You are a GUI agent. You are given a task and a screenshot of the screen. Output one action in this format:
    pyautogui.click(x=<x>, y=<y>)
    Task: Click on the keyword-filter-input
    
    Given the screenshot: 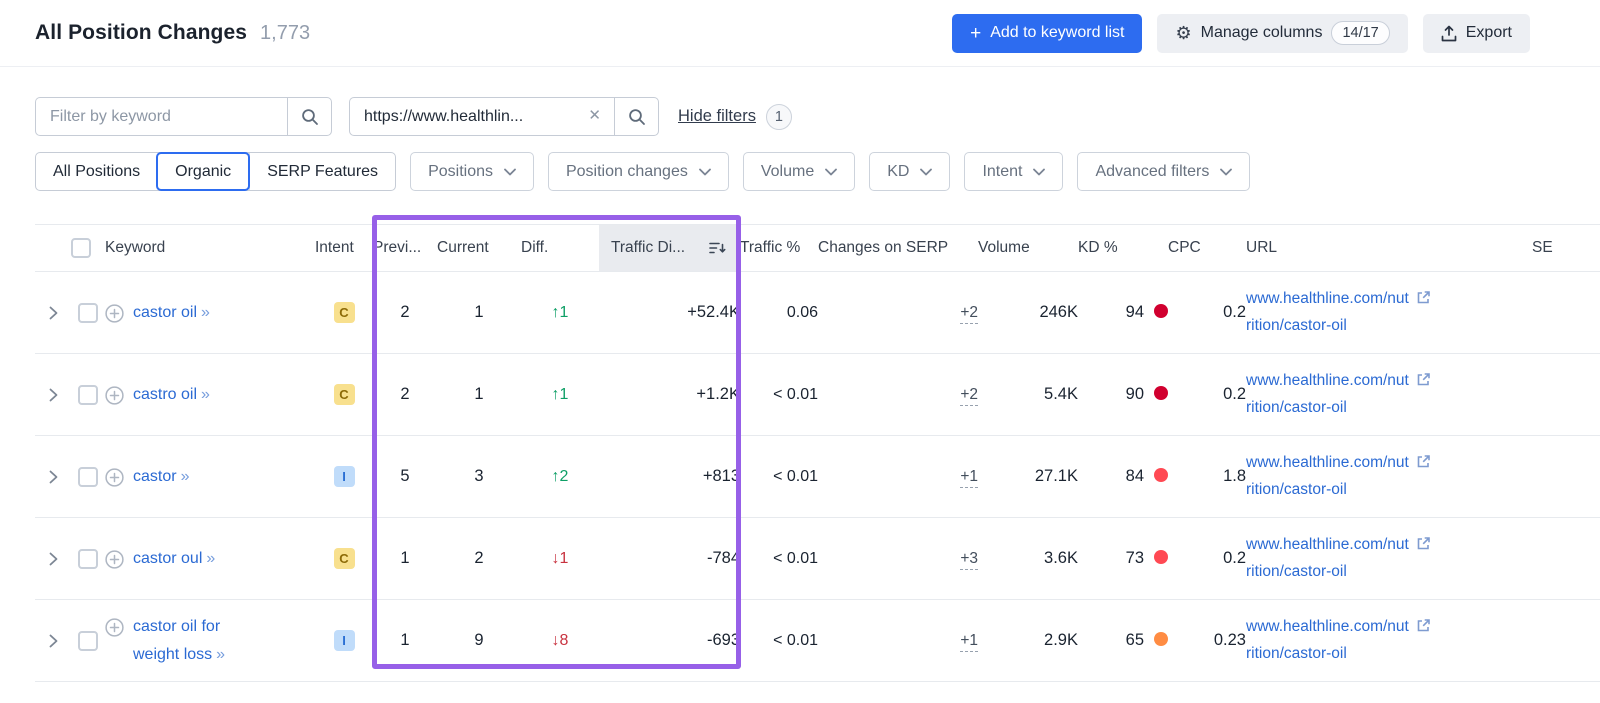 What is the action you would take?
    pyautogui.click(x=161, y=116)
    